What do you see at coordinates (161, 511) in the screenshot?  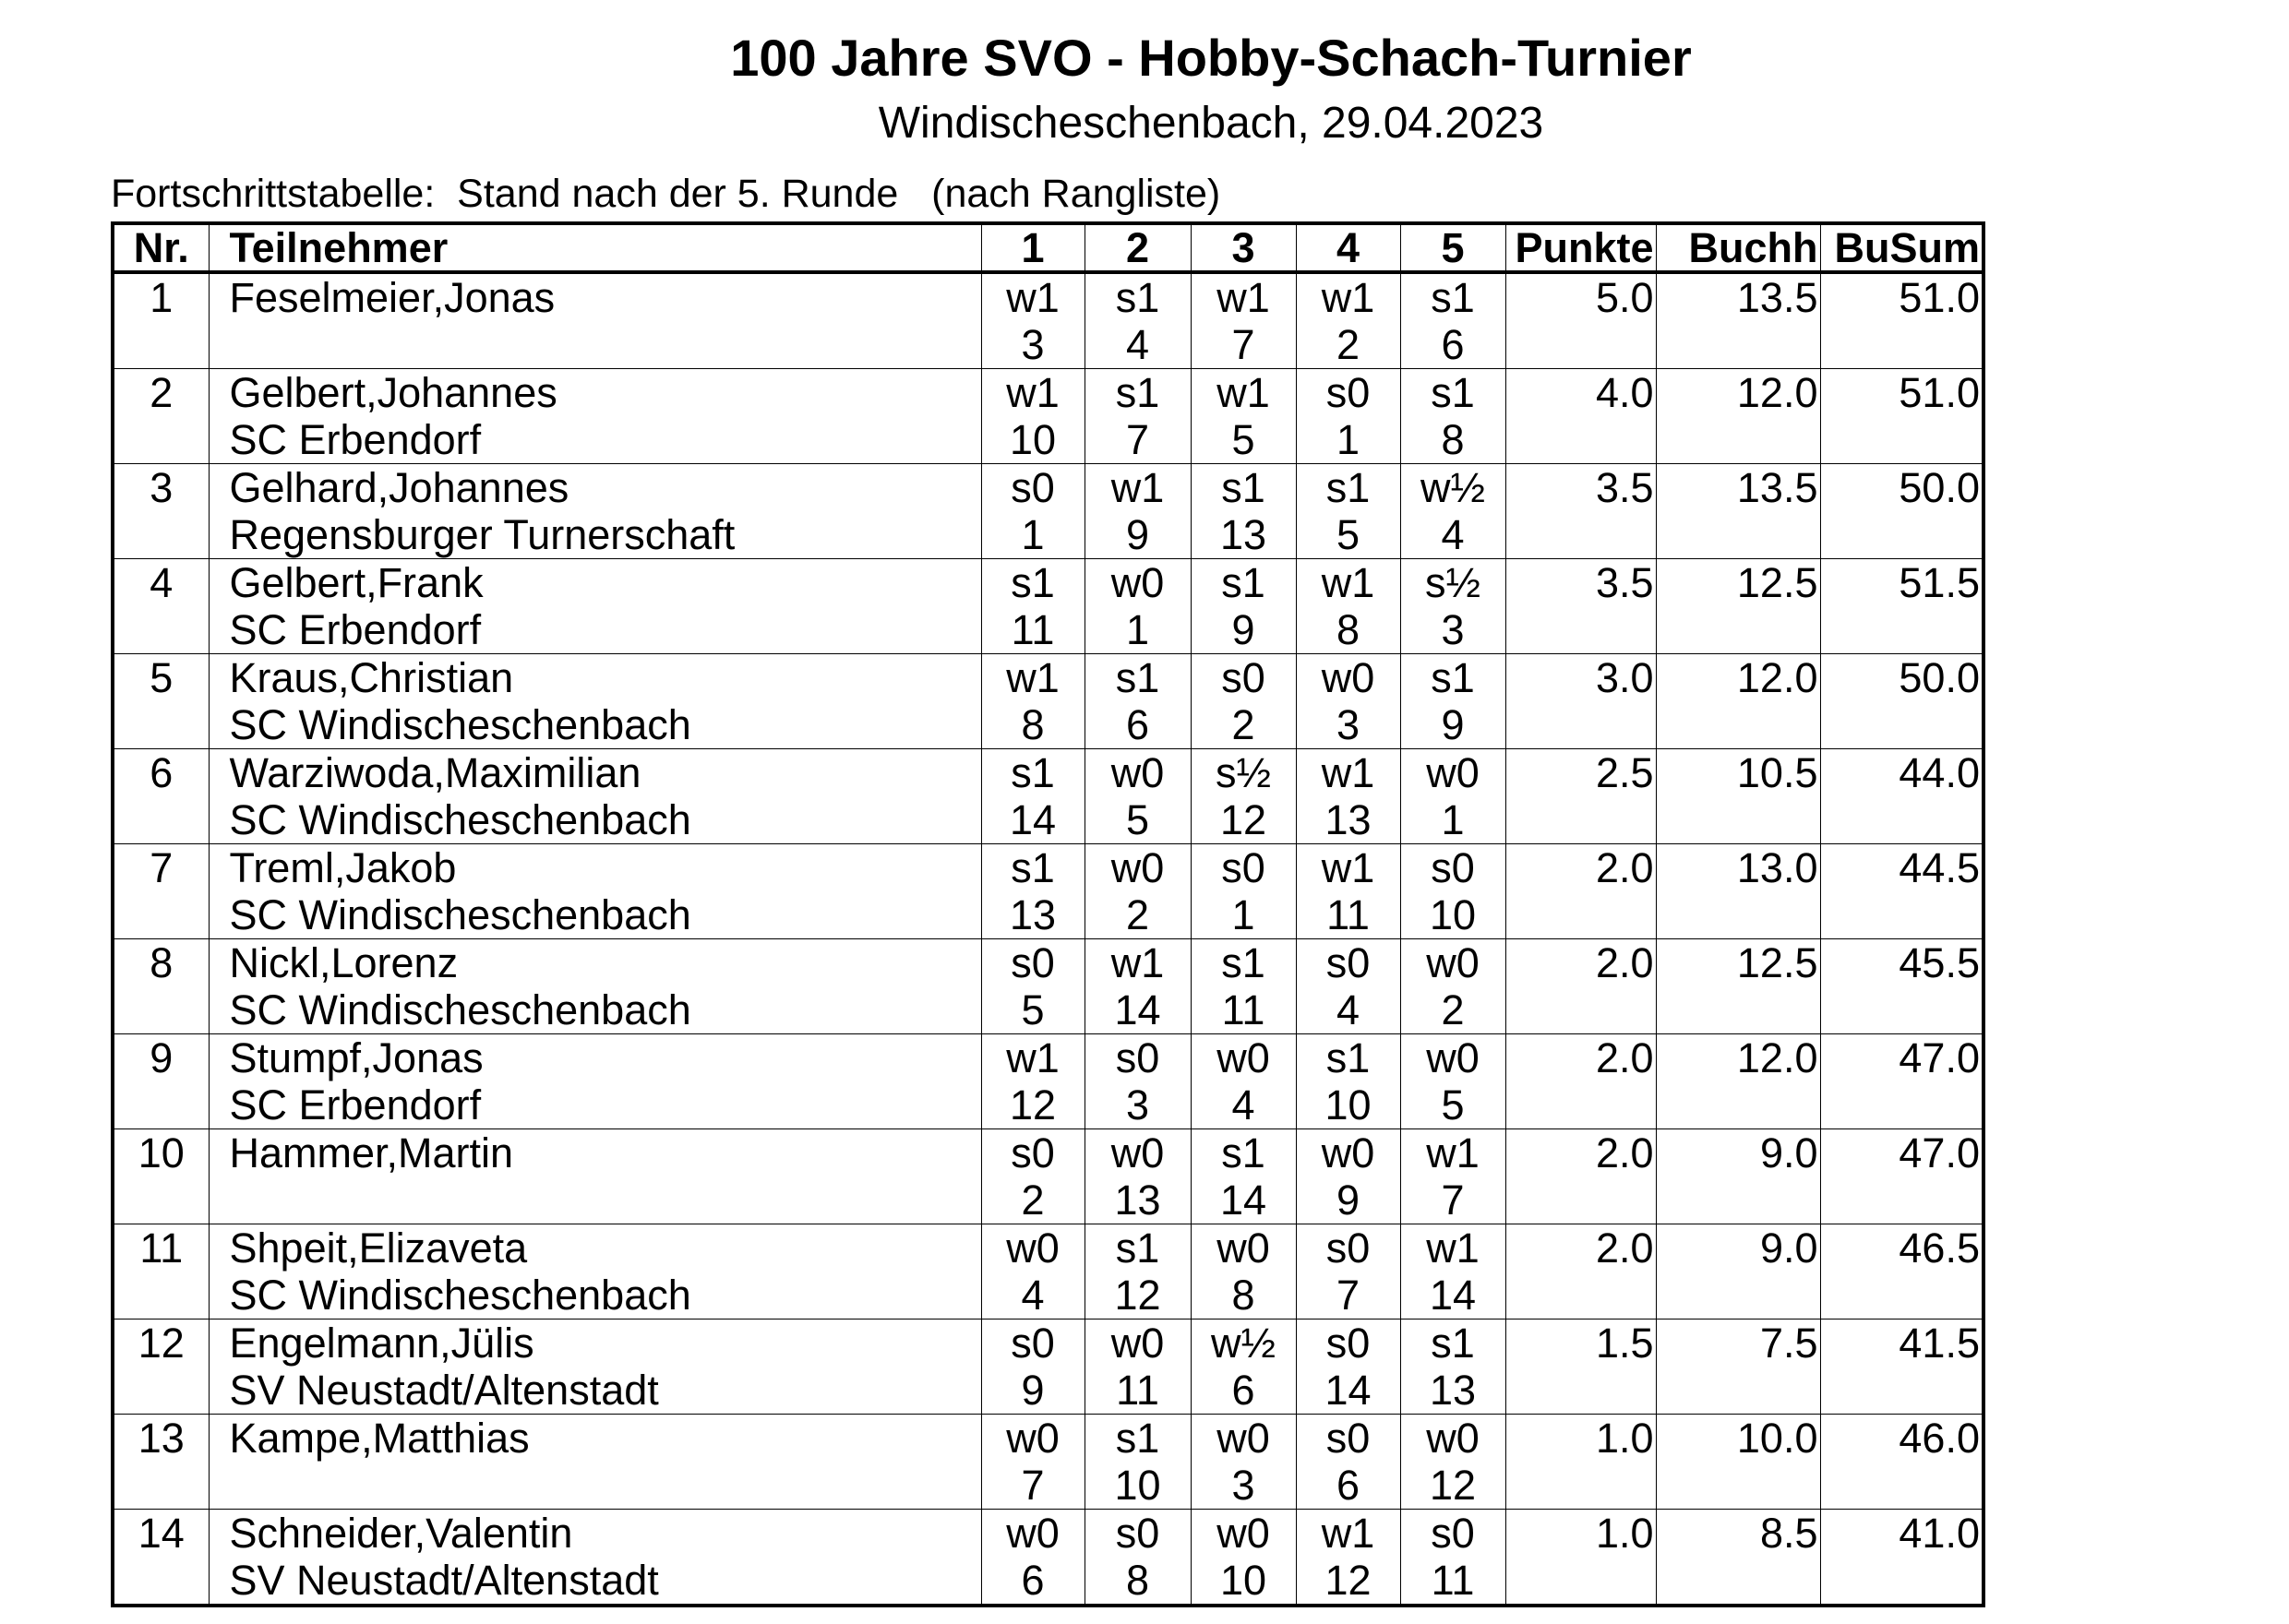 I see `player-number: 3` at bounding box center [161, 511].